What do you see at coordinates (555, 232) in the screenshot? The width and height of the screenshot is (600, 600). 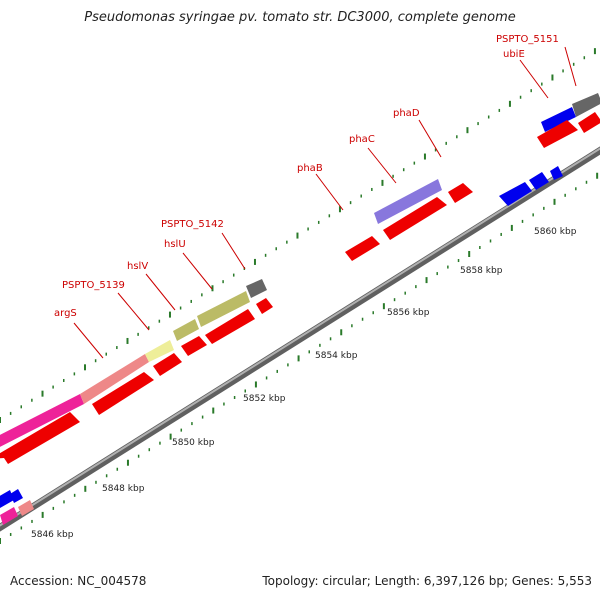 I see `kbp-label: 5860 kbp` at bounding box center [555, 232].